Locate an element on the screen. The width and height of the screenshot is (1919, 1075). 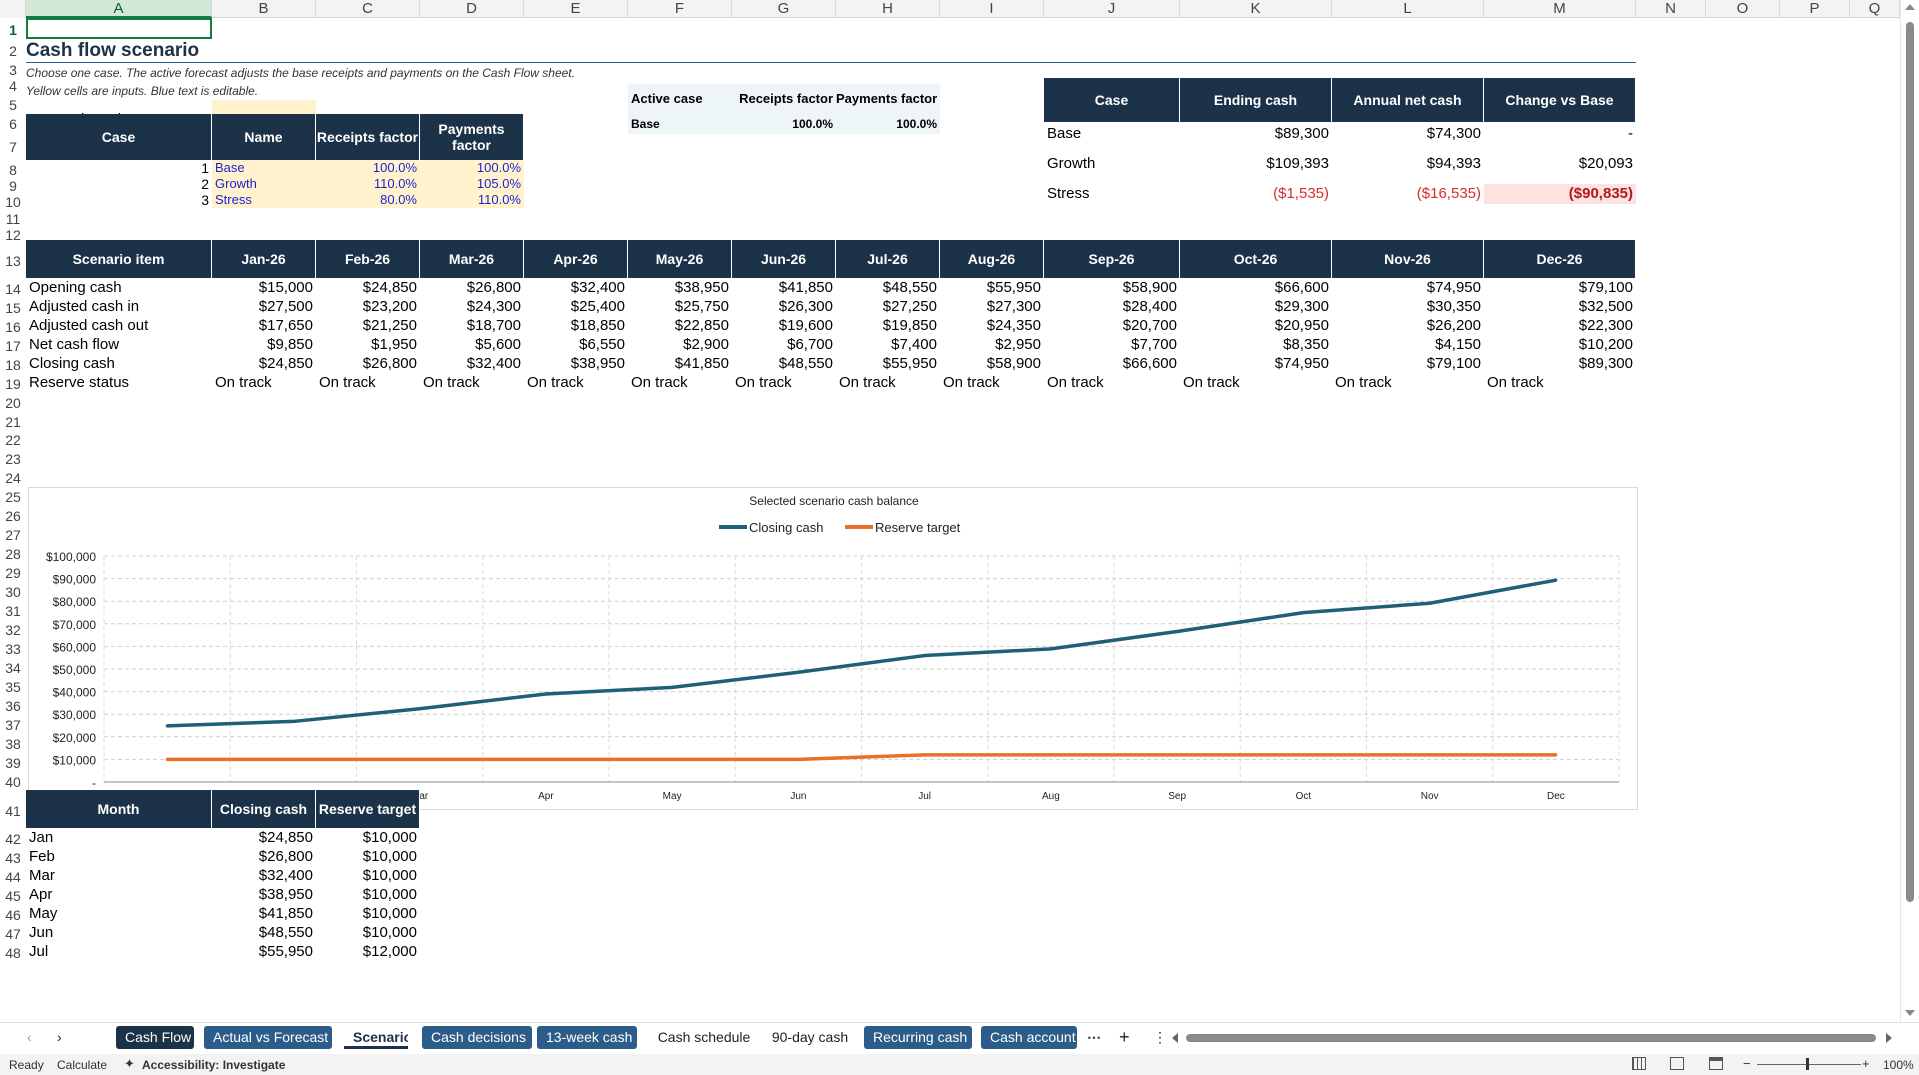
scroll-up-icon is located at coordinates (1910, 7).